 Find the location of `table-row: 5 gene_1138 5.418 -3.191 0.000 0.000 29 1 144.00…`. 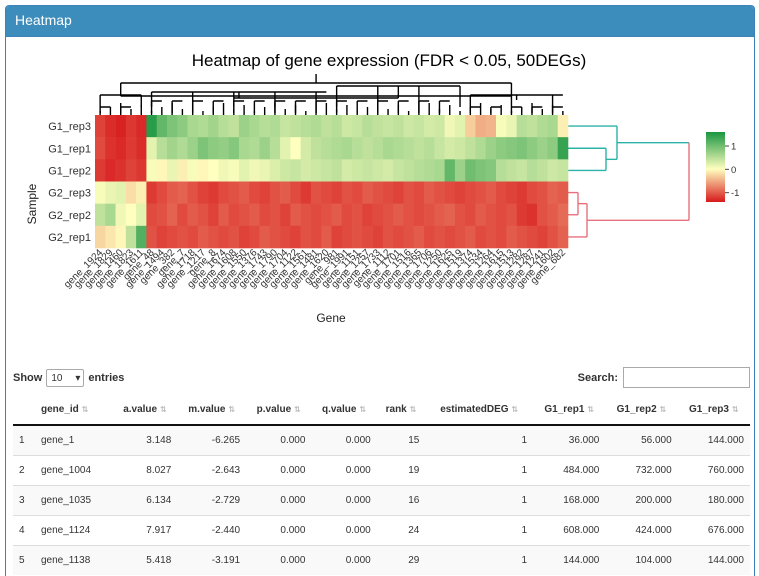

table-row: 5 gene_1138 5.418 -3.191 0.000 0.000 29 1 144.00… is located at coordinates (381, 559).